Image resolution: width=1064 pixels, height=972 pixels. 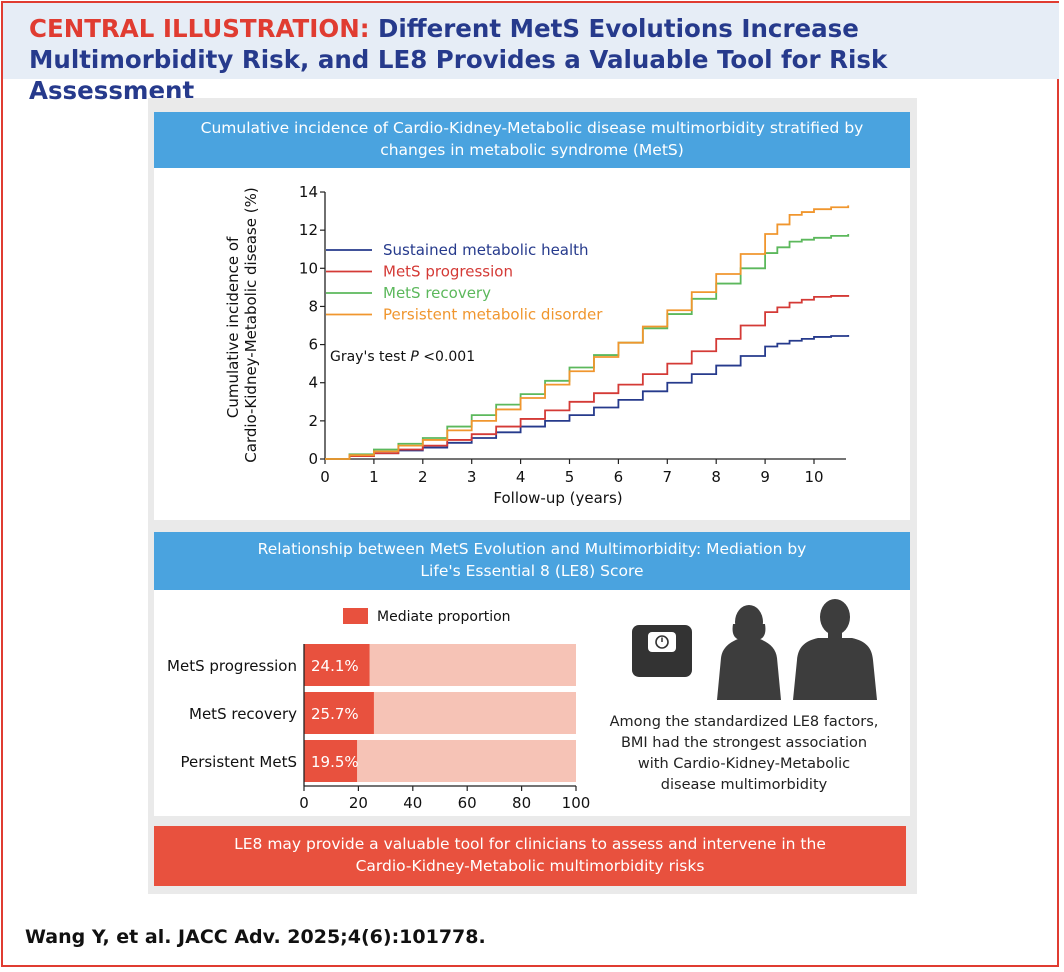 What do you see at coordinates (744, 722) in the screenshot?
I see `caption-line1: Among the standardized LE8 factors,` at bounding box center [744, 722].